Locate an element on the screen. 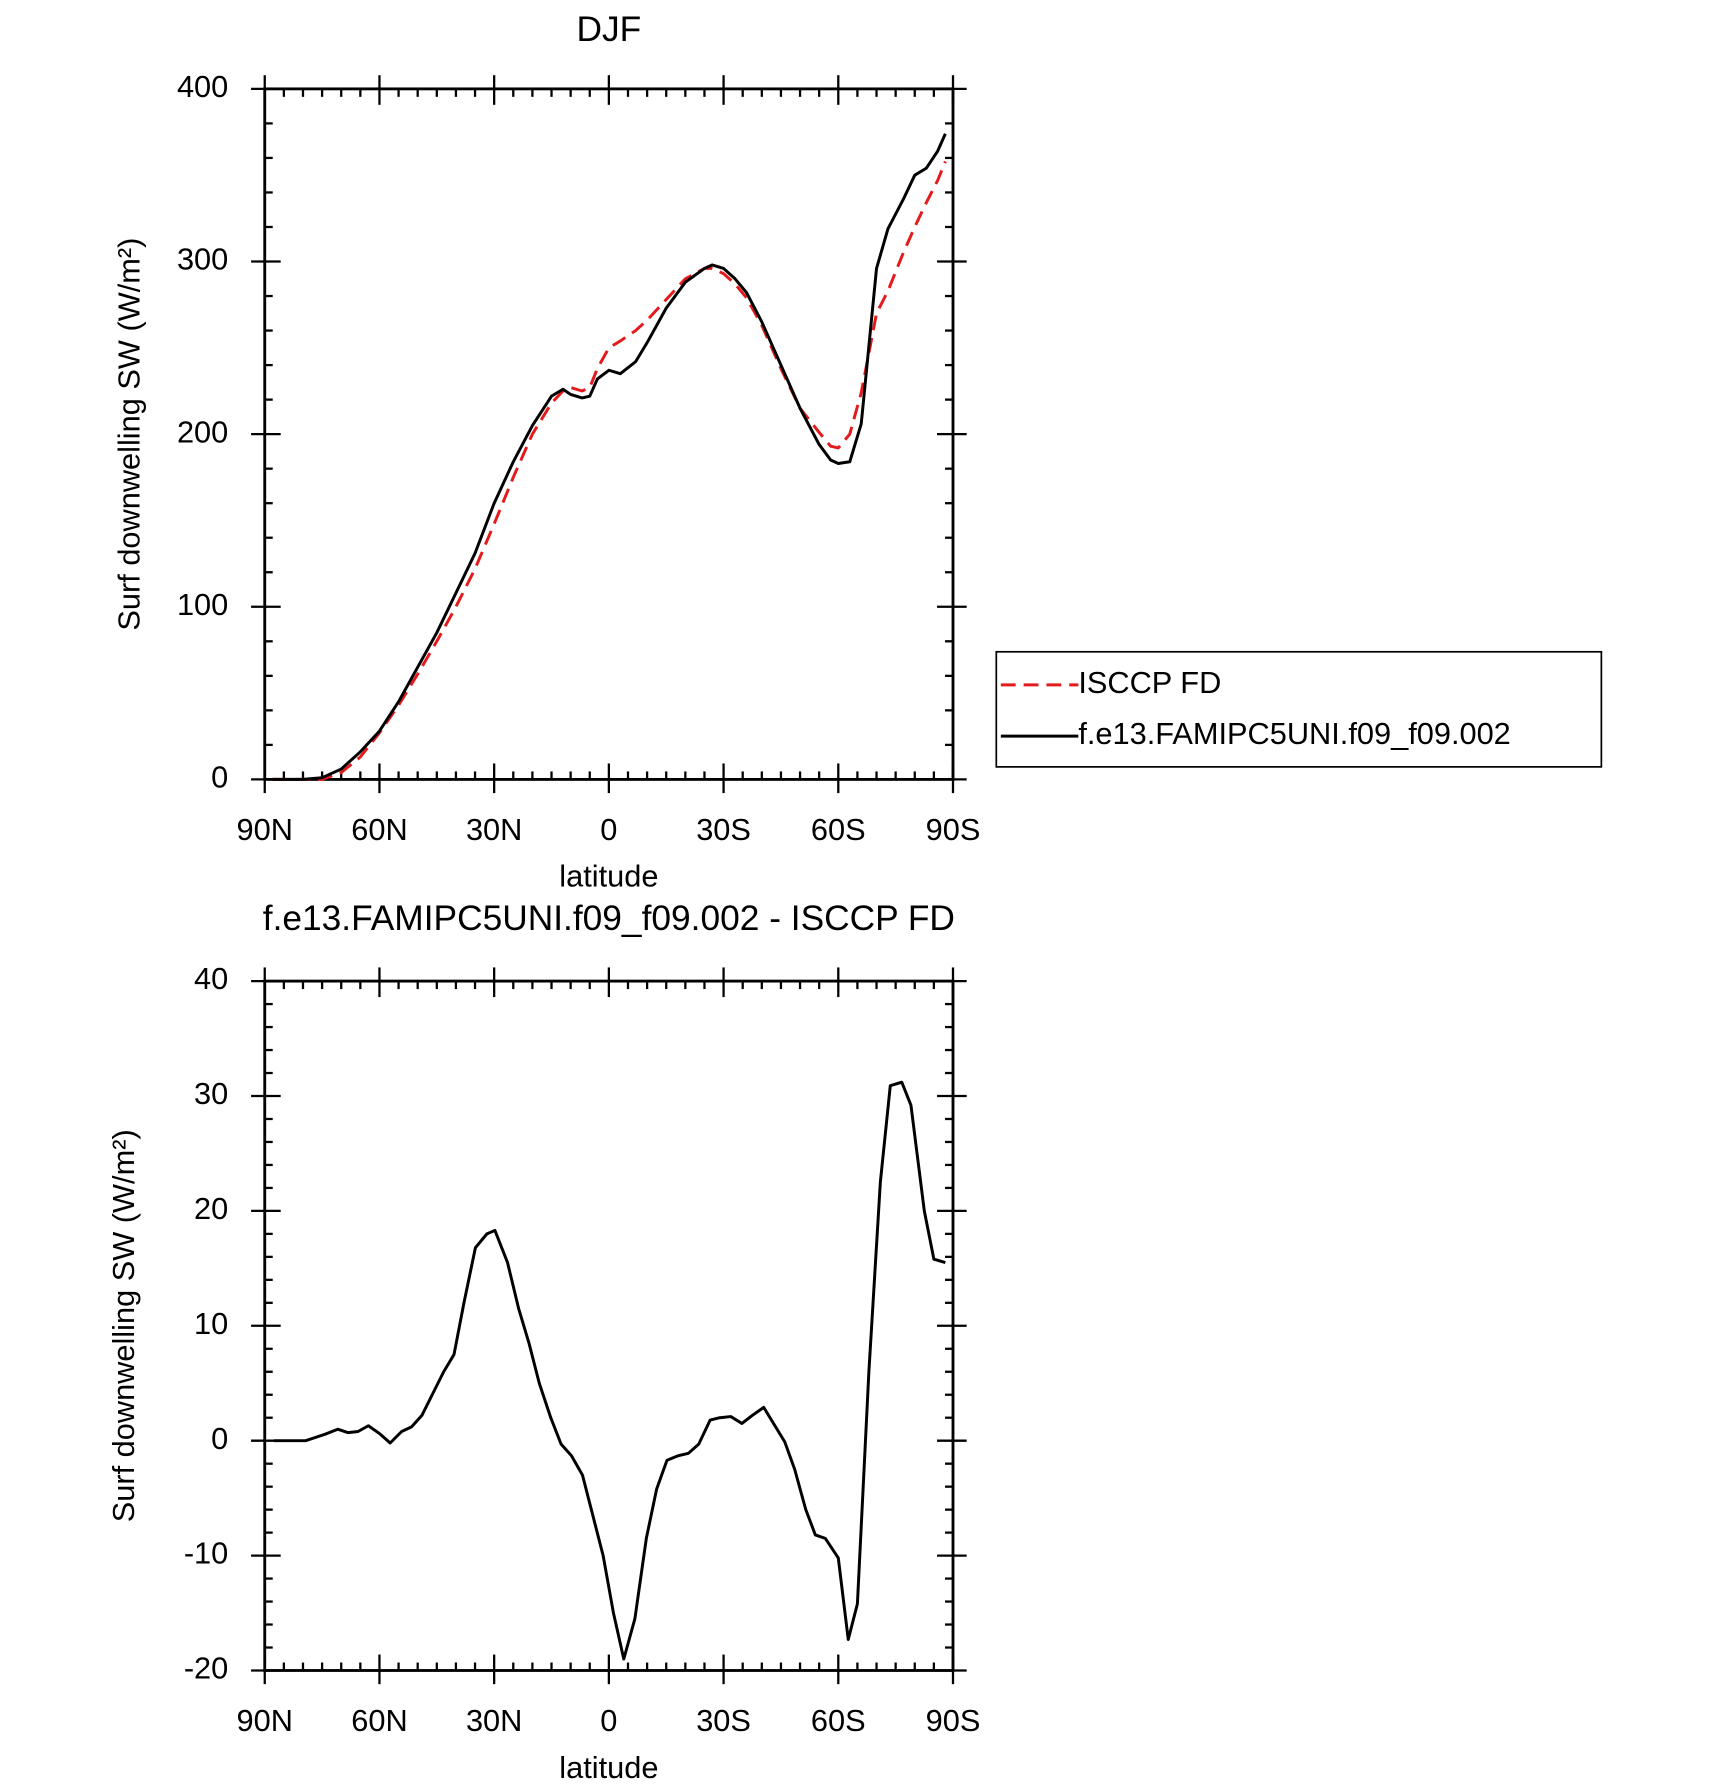  y-tick-label: 300 is located at coordinates (202, 259).